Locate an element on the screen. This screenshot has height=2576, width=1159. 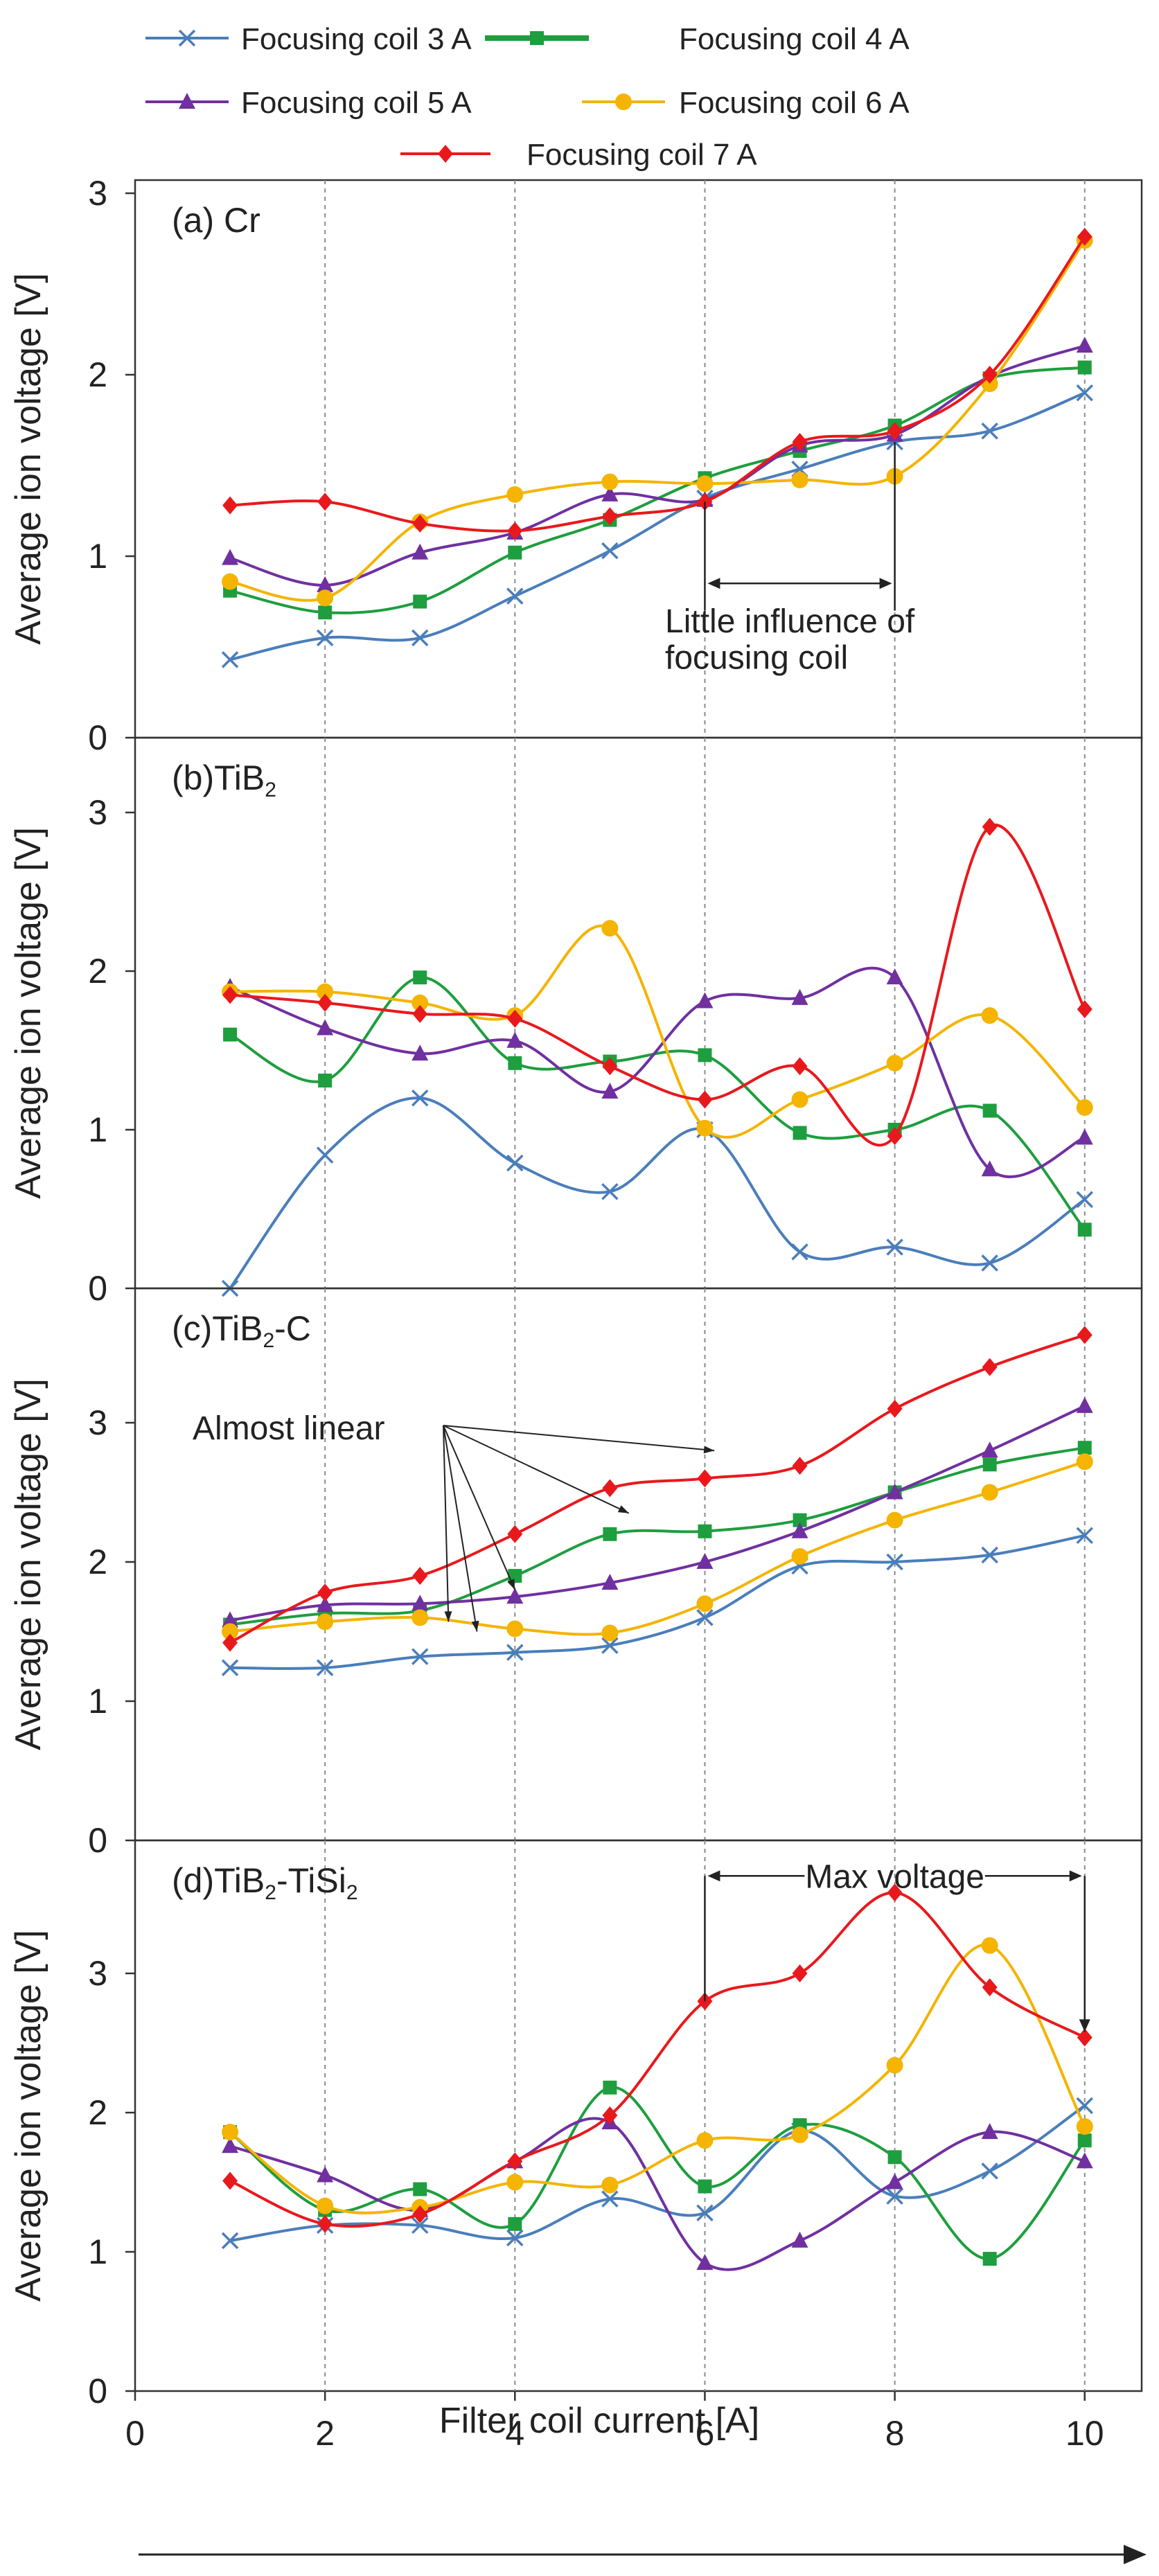
legend-entry-focusing-coil-4-a: Focusing coil 4 A is located at coordinates (697, 39).